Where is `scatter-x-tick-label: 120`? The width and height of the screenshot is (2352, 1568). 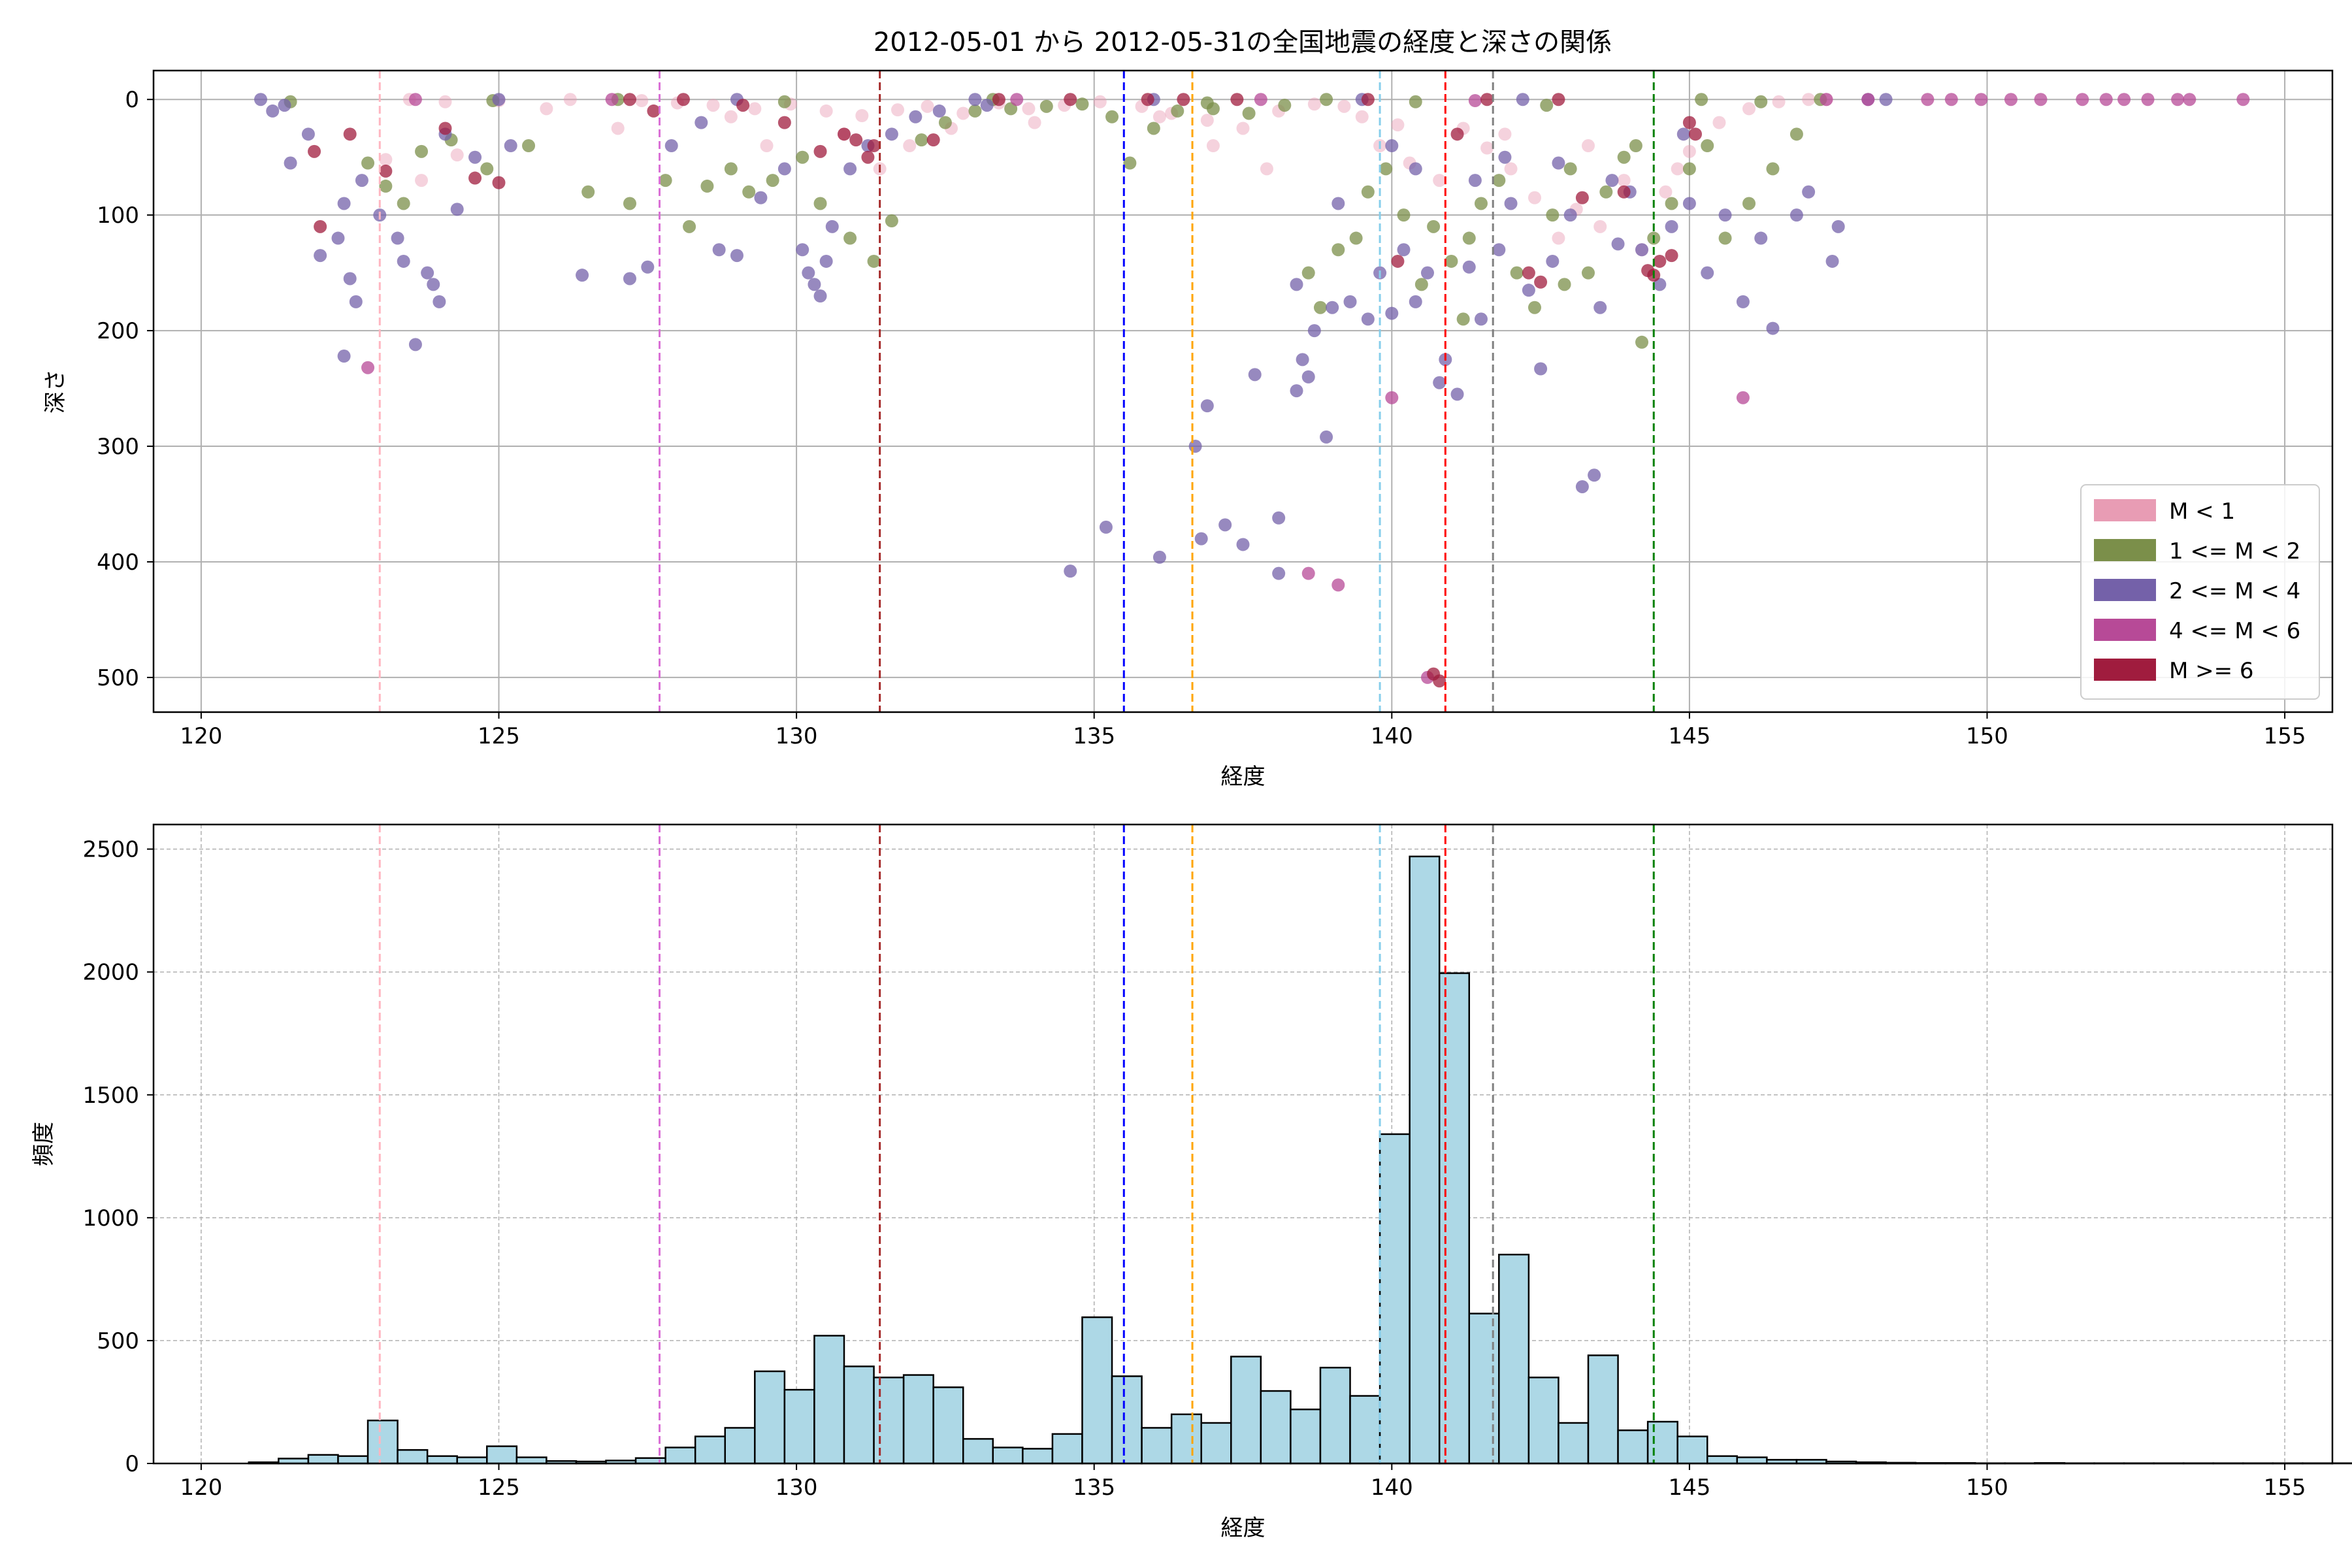 scatter-x-tick-label: 120 is located at coordinates (201, 736).